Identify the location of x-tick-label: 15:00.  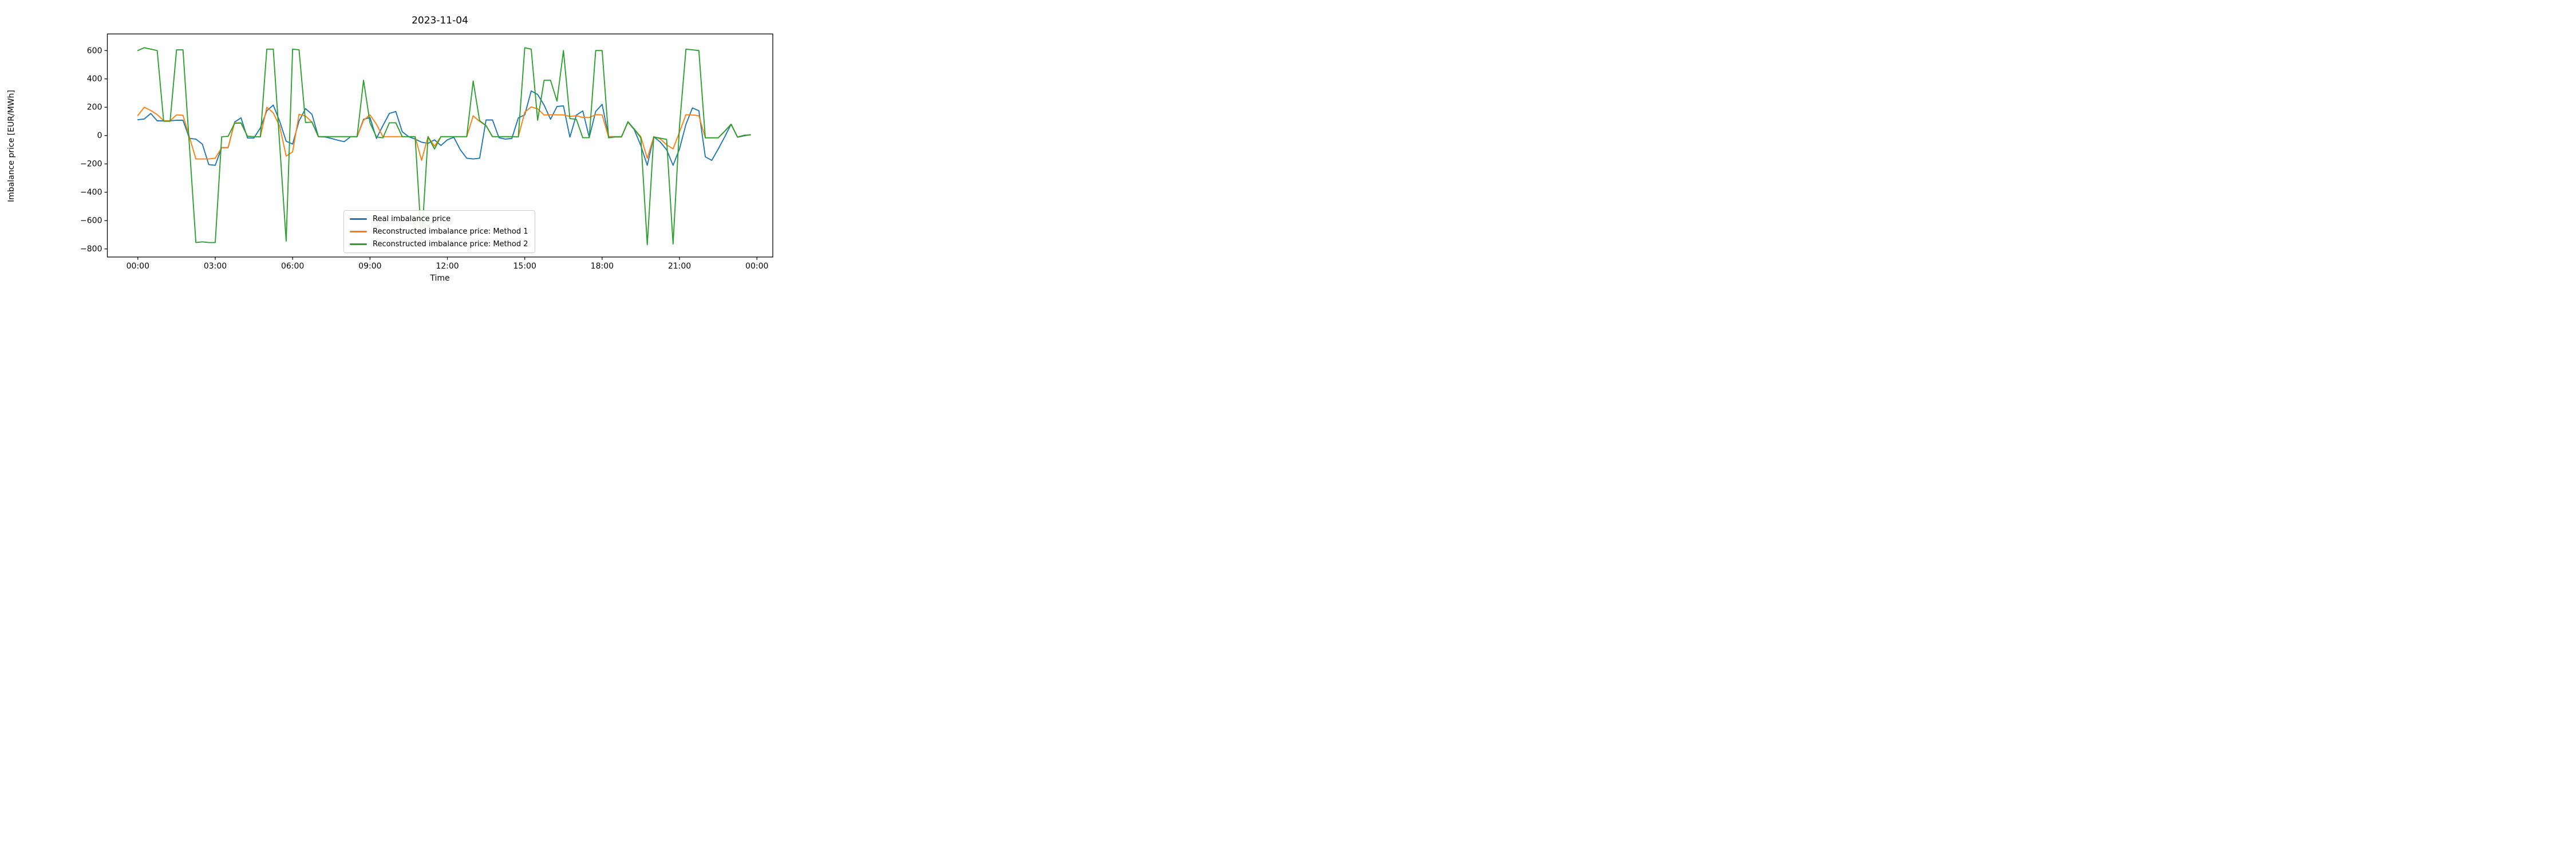
(524, 266).